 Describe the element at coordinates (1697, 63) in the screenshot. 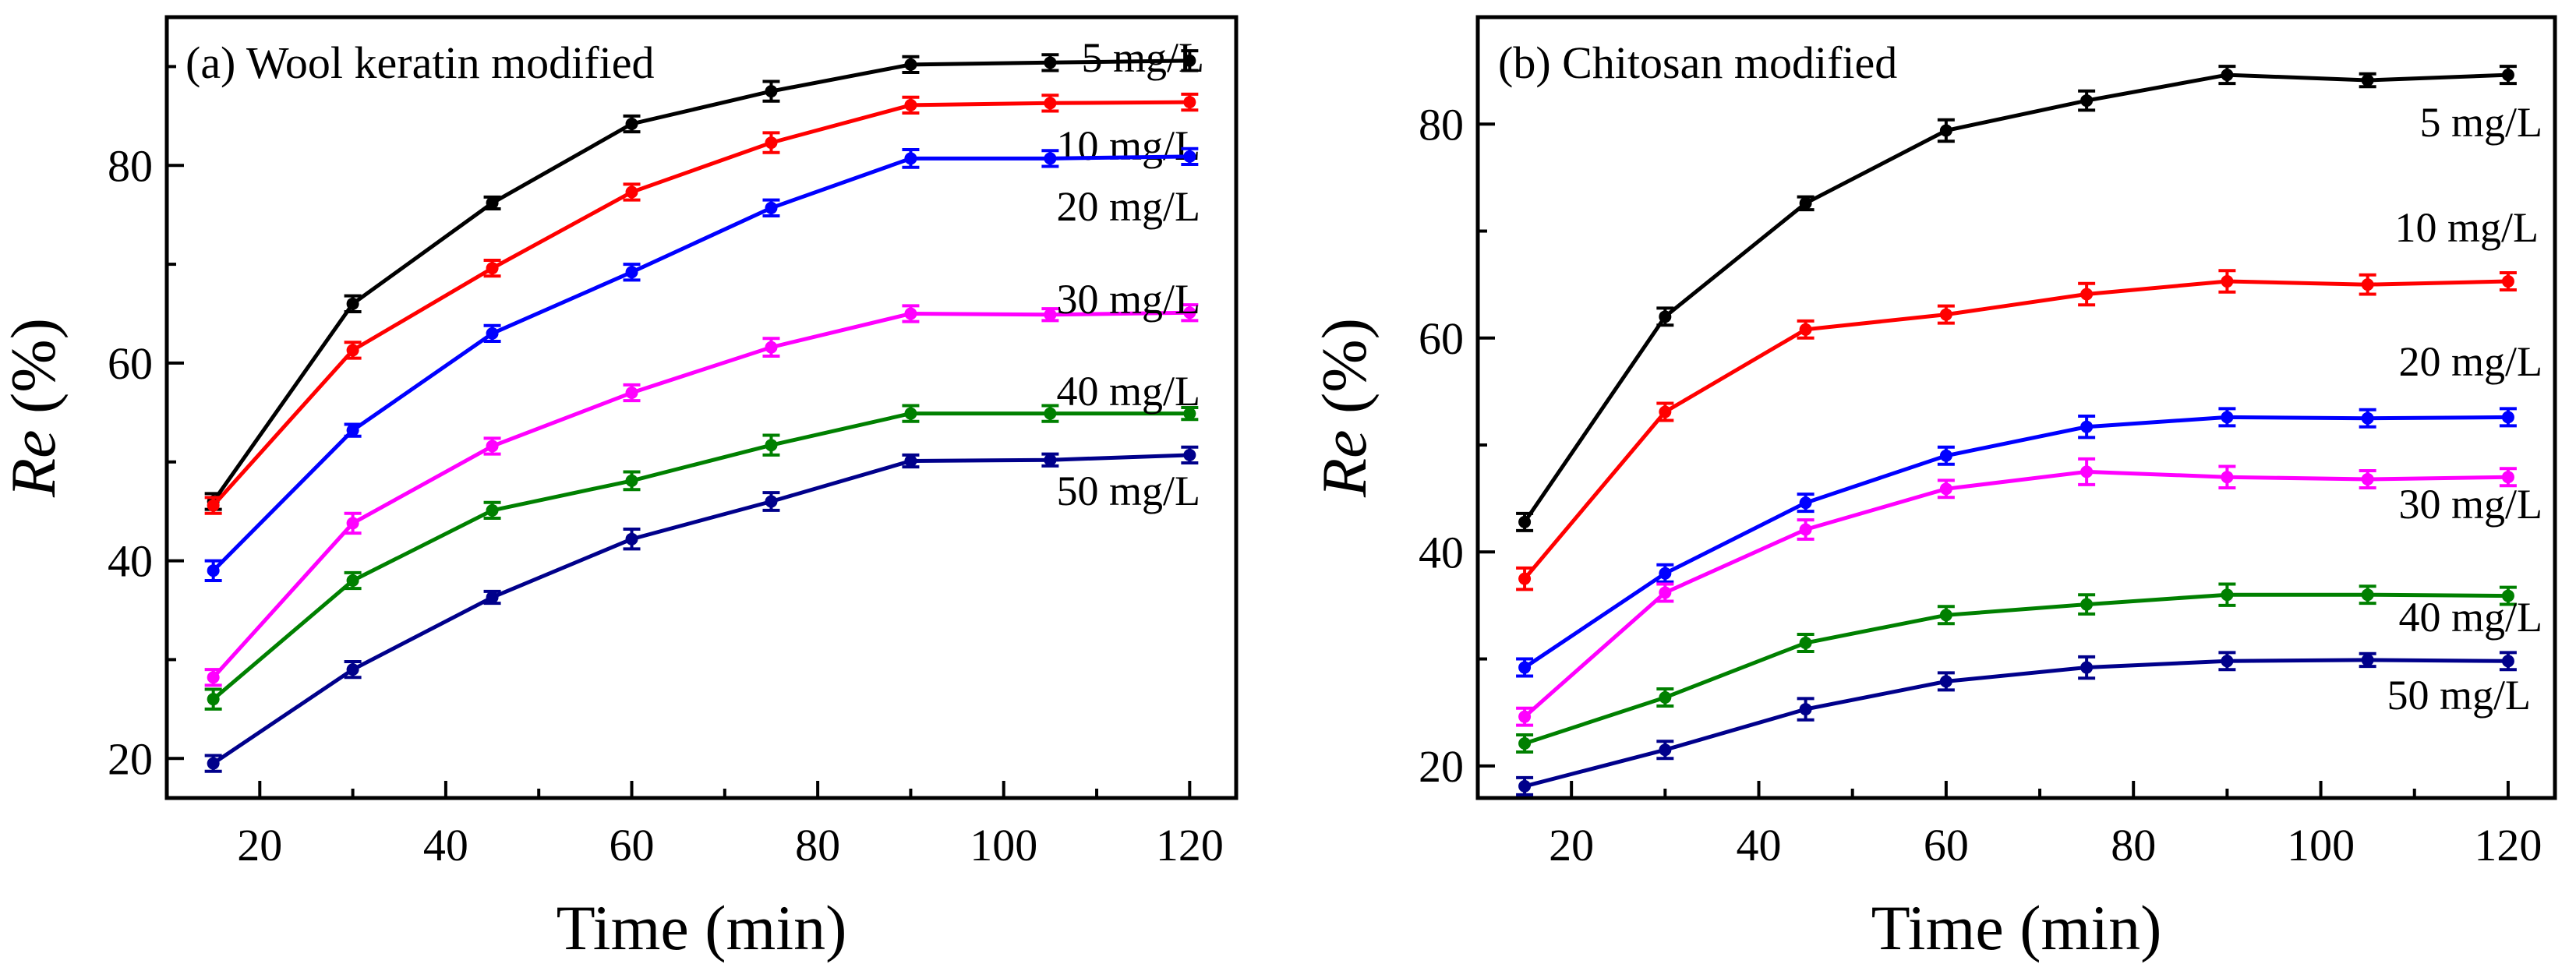

I see `panel-title: (b) Chitosan modified` at that location.